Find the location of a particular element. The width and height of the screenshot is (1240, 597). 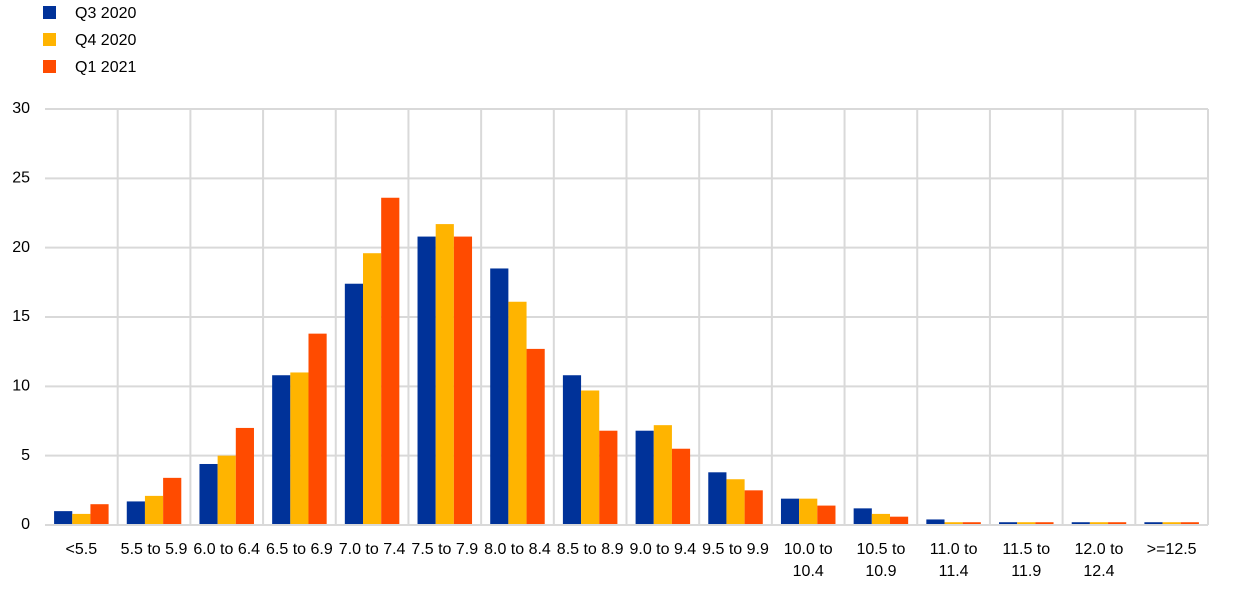

x-tick-label: 7.0 to 7.4 is located at coordinates (372, 549).